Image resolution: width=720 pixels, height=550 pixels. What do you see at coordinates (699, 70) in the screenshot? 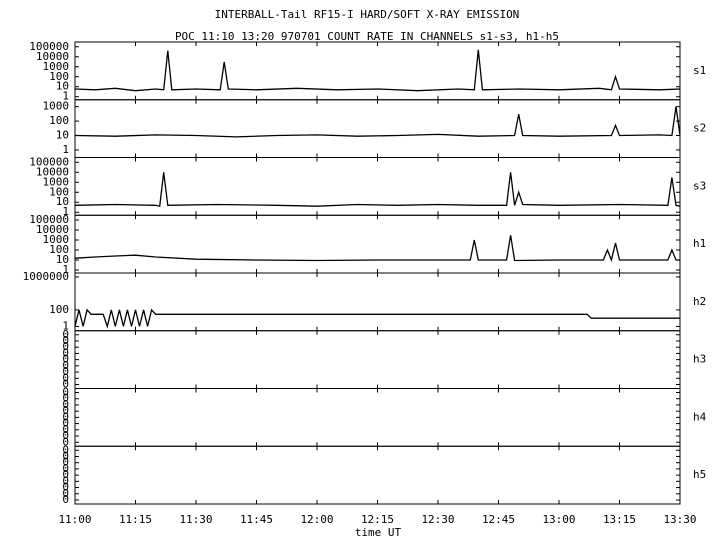
I see `panel-label: s1` at bounding box center [699, 70].